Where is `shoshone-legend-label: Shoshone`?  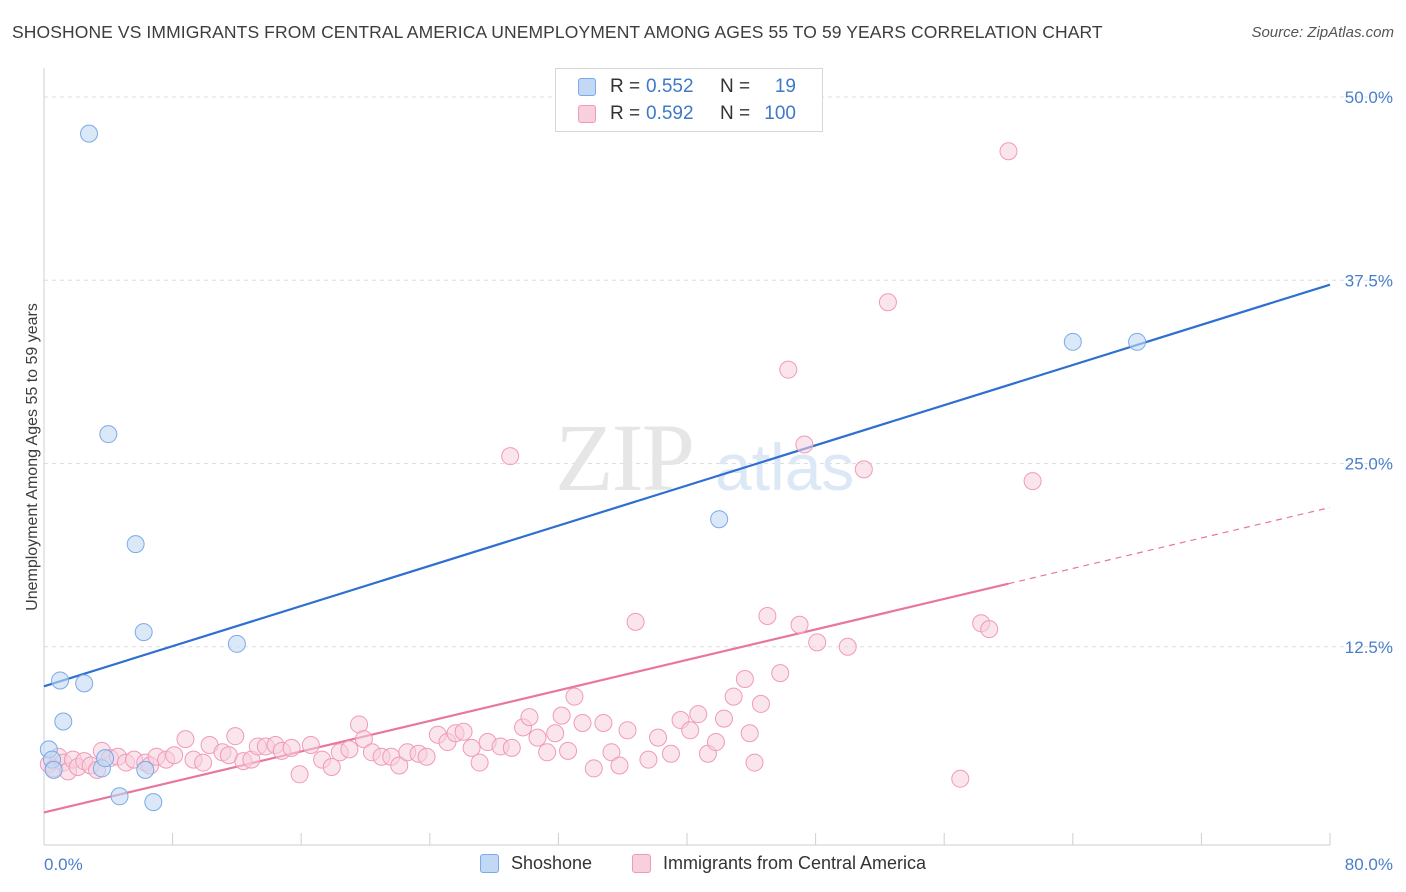
shoshone-legend-label: Shoshone is located at coordinates (552, 863).